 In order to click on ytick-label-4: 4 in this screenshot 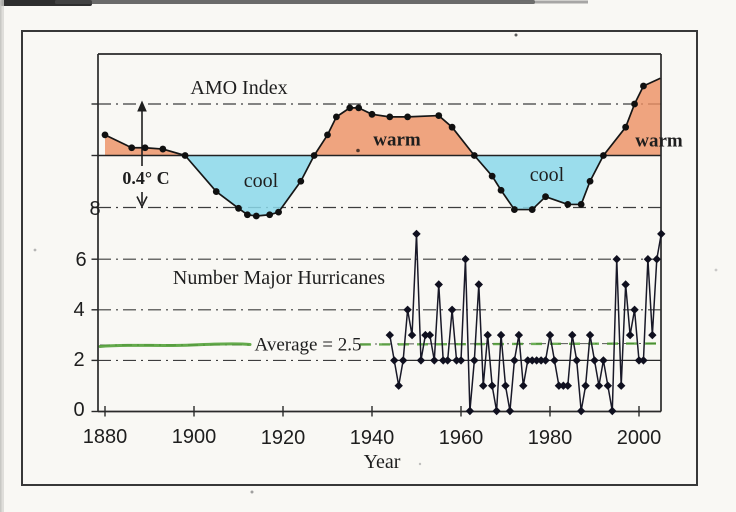, I will do `click(79, 310)`.